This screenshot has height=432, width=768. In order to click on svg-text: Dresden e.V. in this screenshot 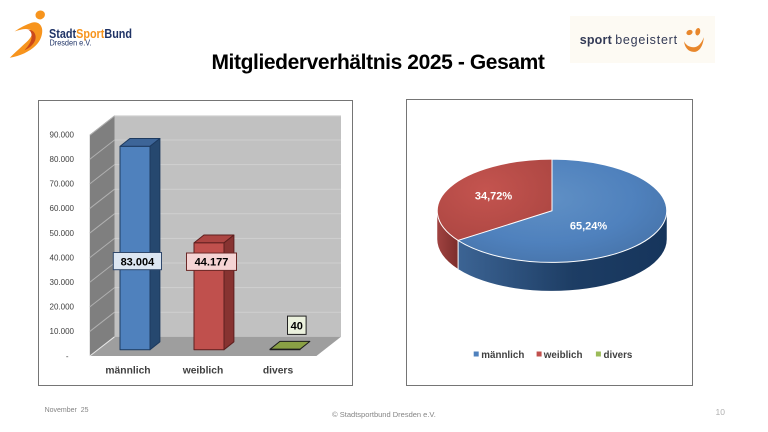, I will do `click(71, 43)`.